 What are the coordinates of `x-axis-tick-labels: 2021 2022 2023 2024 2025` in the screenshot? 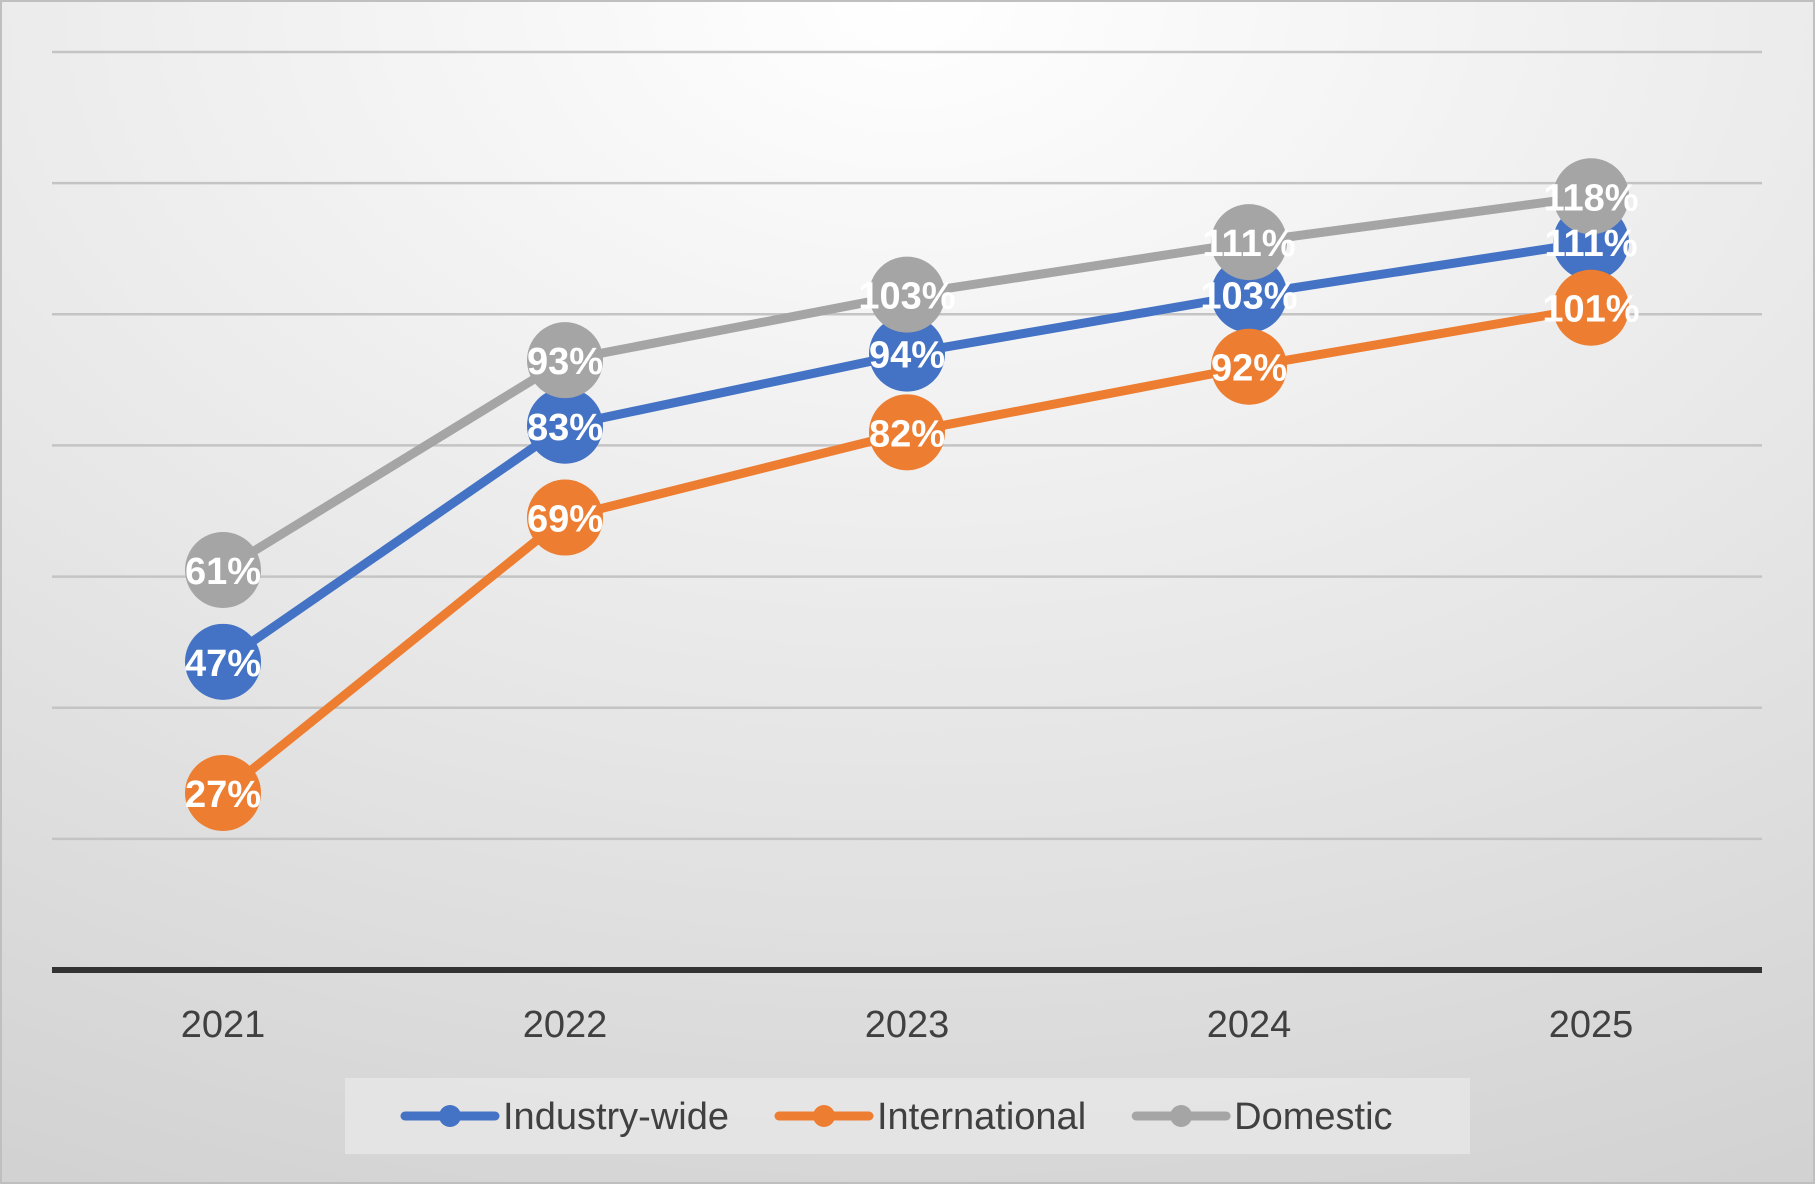 It's located at (907, 1025).